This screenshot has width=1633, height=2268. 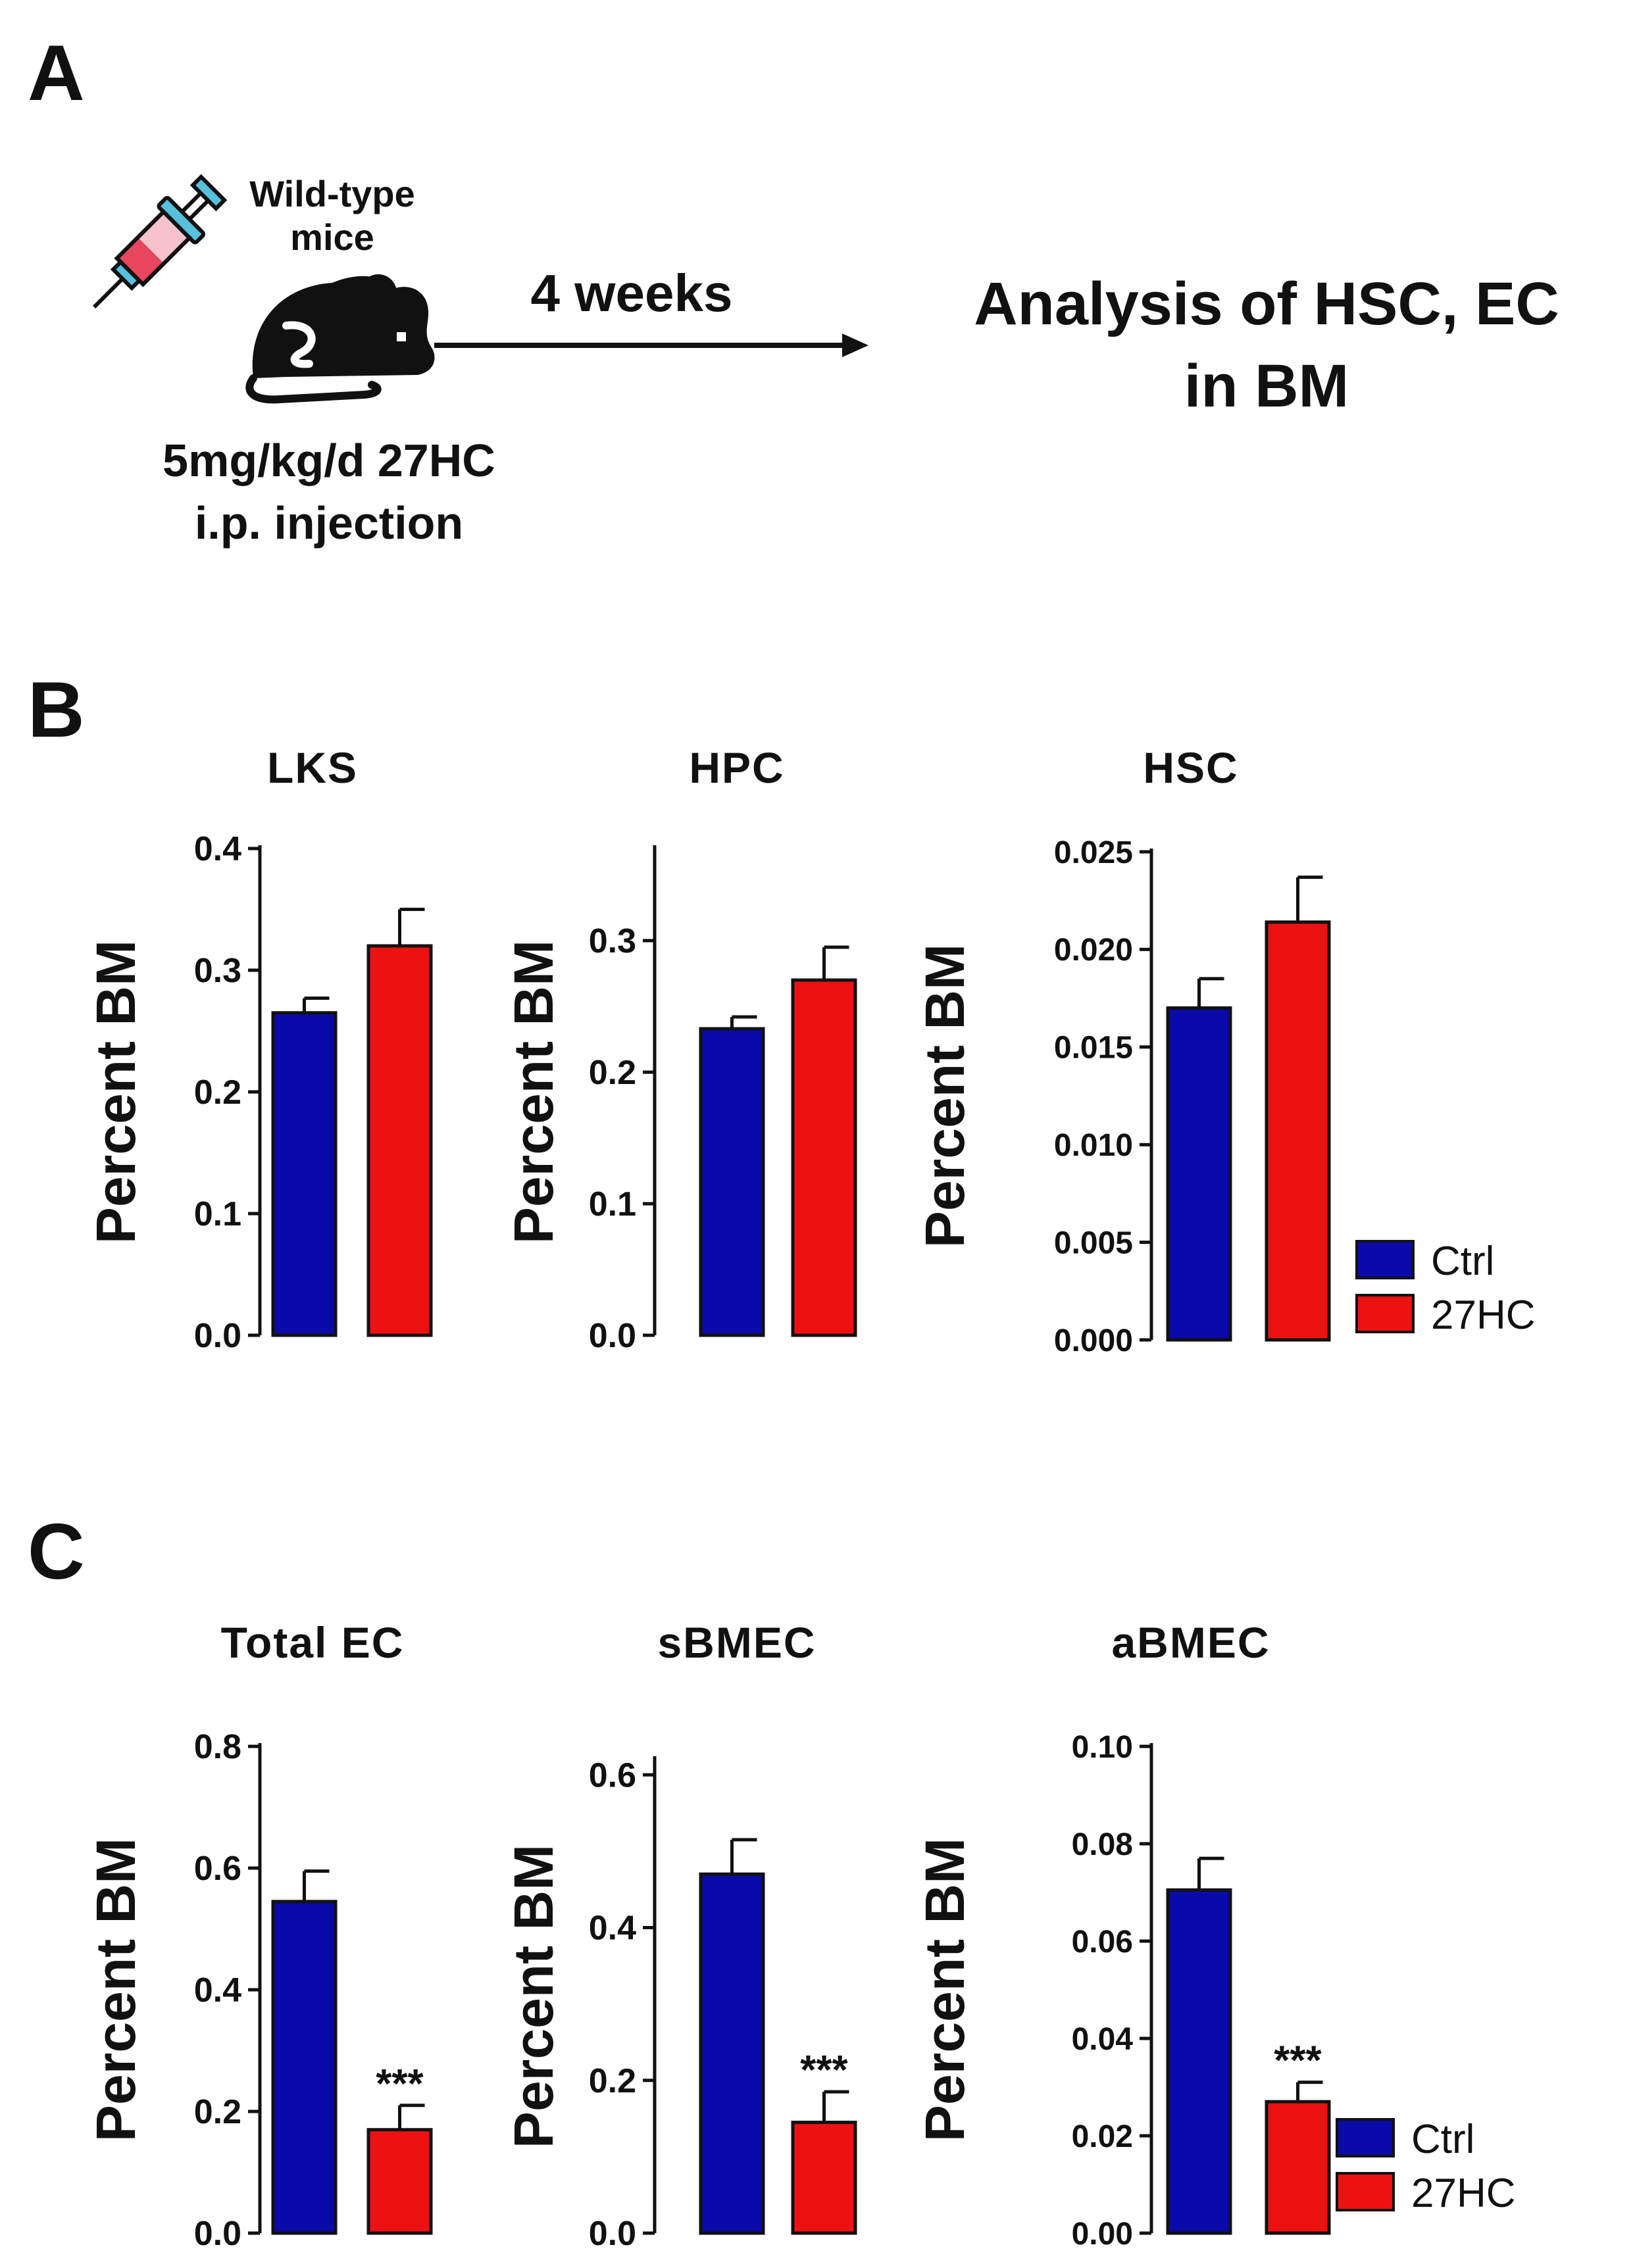 What do you see at coordinates (1266, 303) in the screenshot?
I see `outcome-line1: Analysis of HSC, EC` at bounding box center [1266, 303].